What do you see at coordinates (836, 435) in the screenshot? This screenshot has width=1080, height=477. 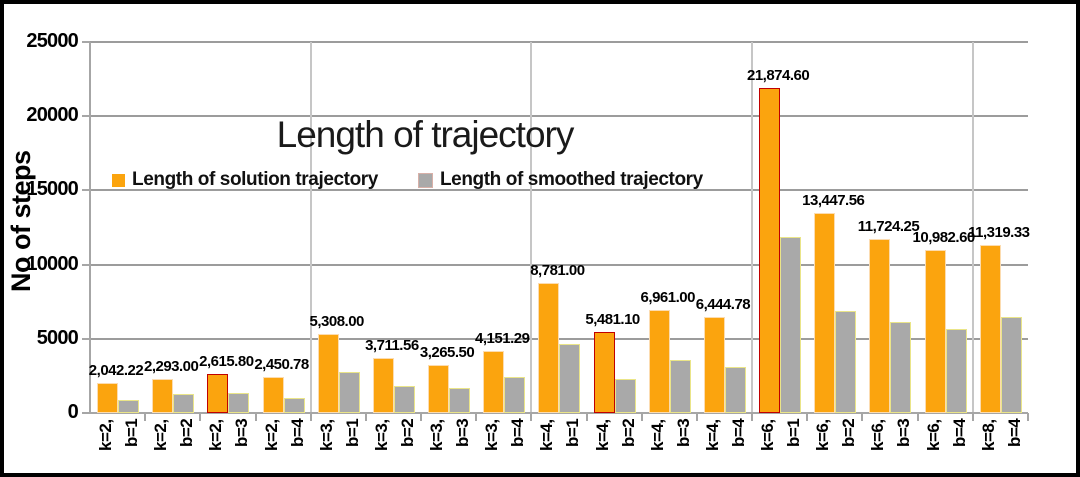 I see `x-tick-label: k=6, b=2` at bounding box center [836, 435].